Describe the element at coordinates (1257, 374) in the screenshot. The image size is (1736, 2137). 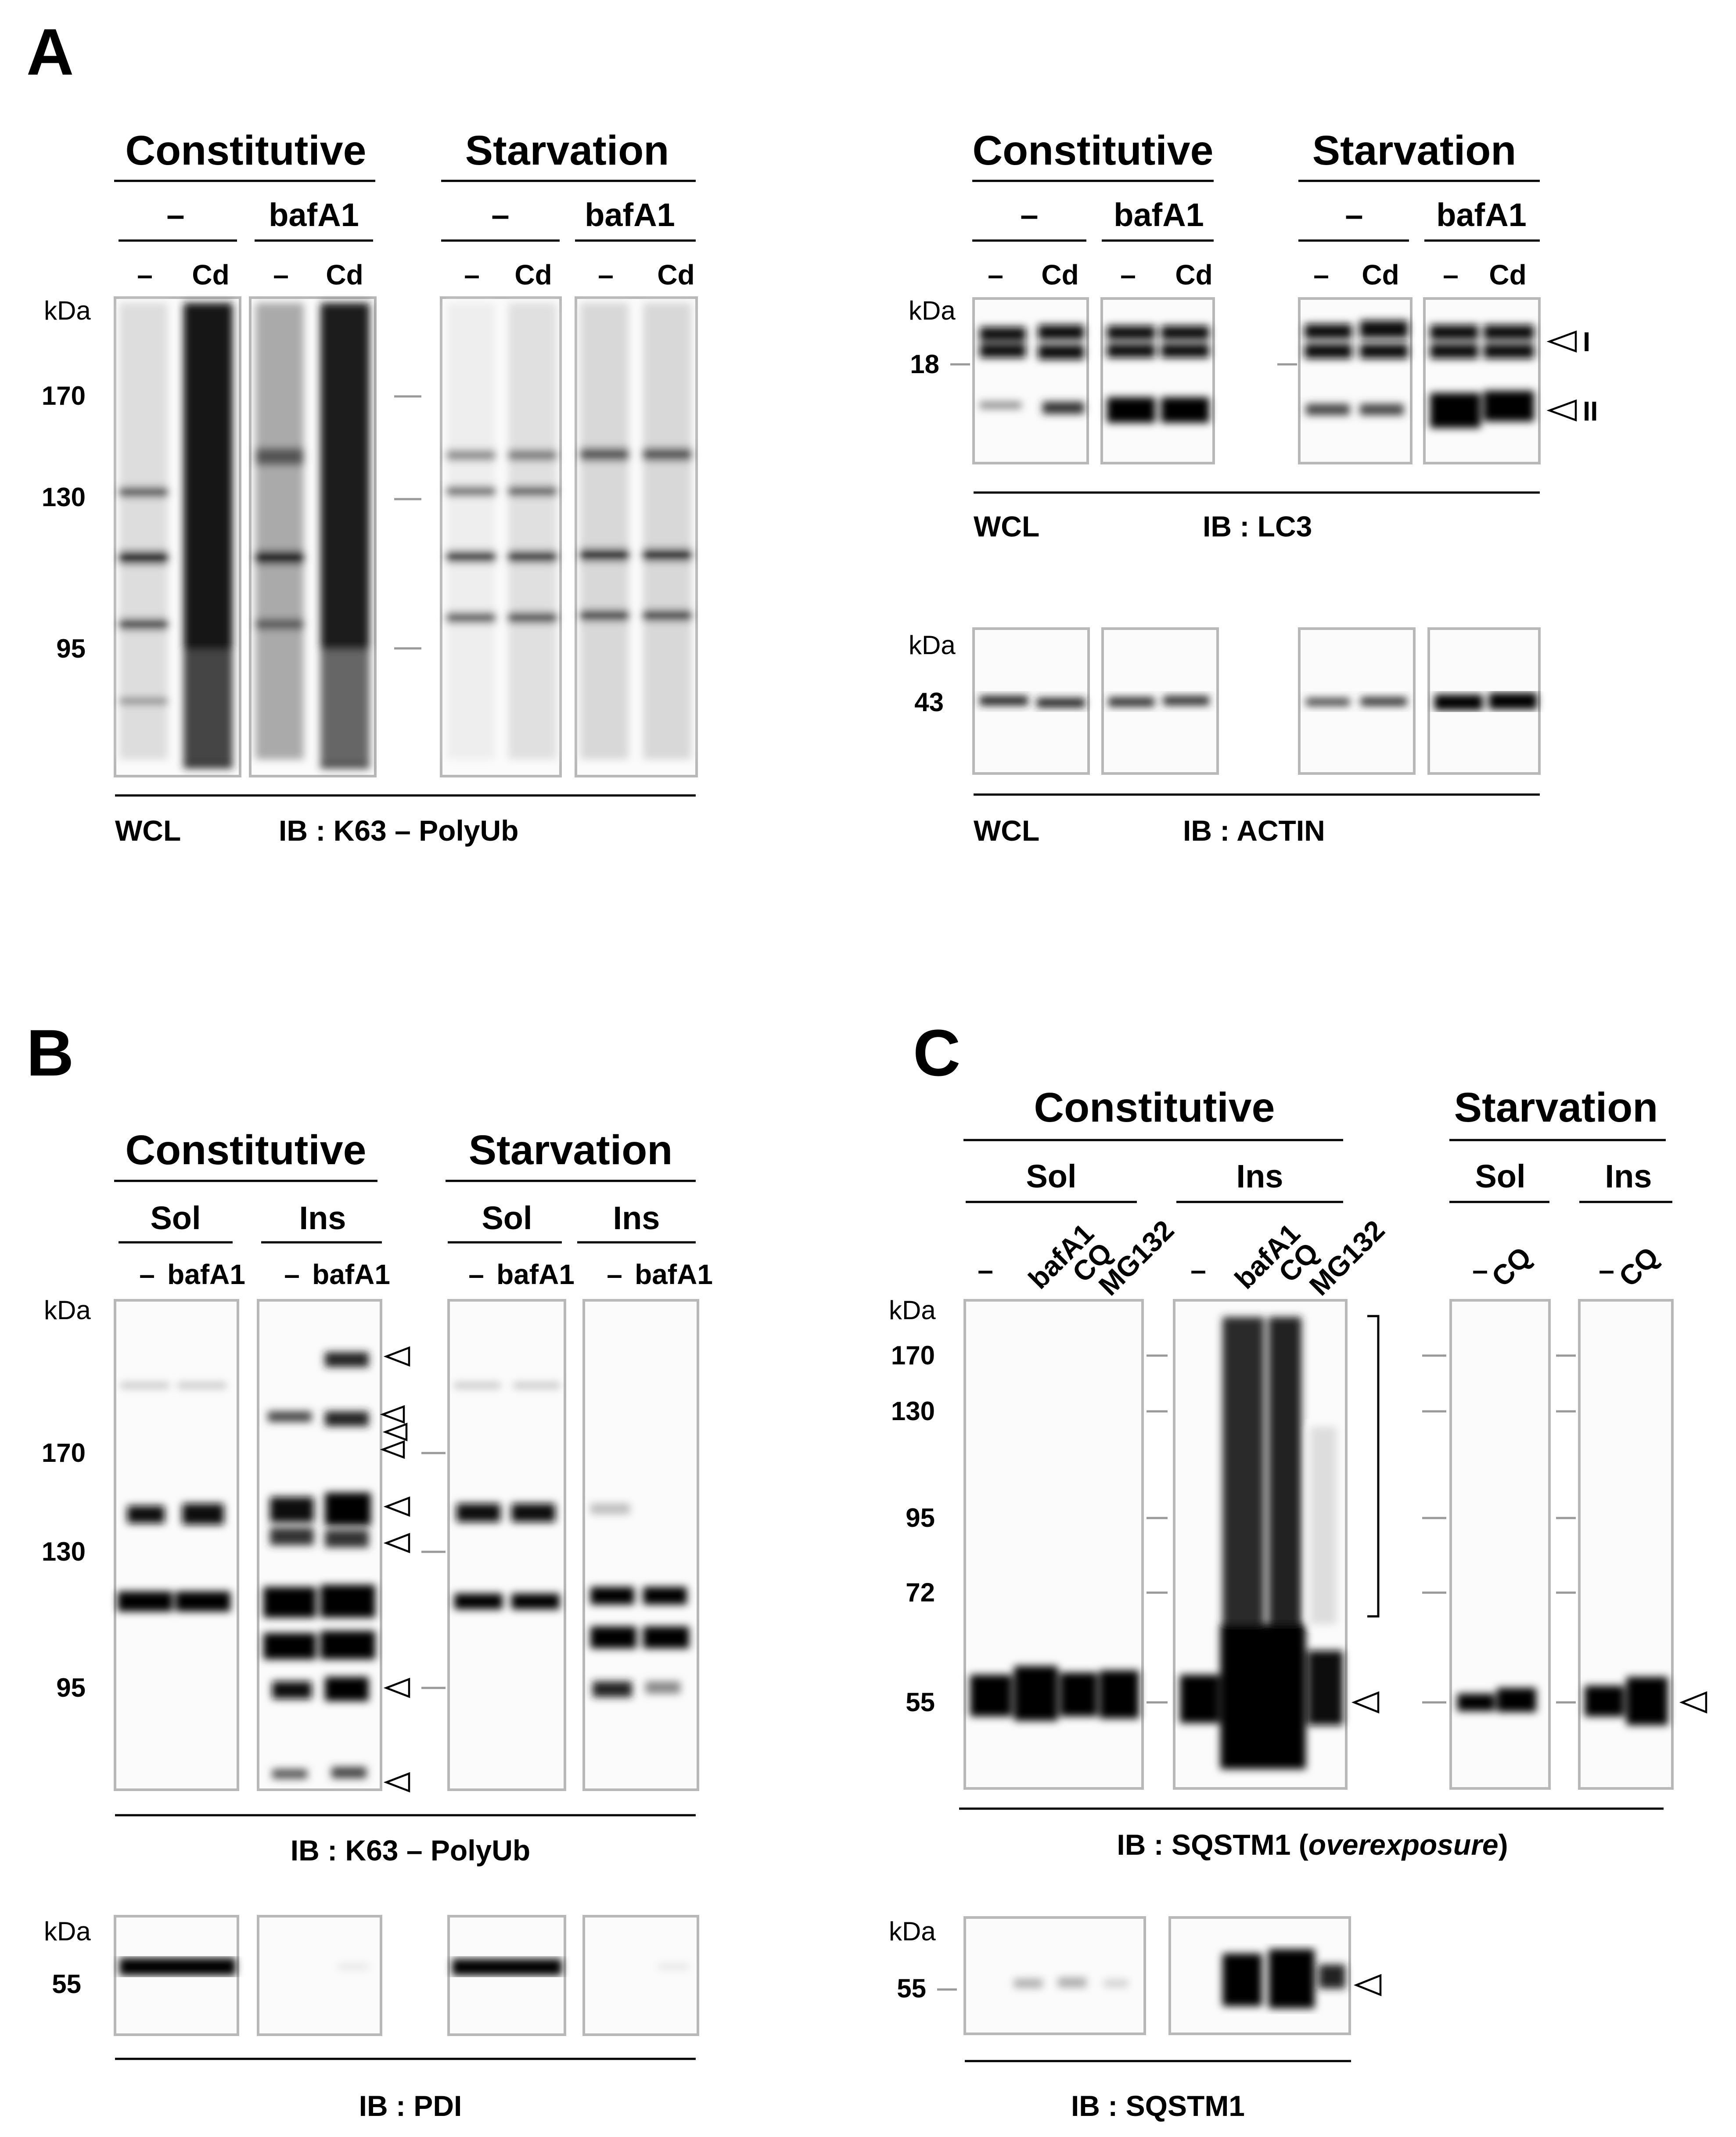
I see `lc3-bands` at that location.